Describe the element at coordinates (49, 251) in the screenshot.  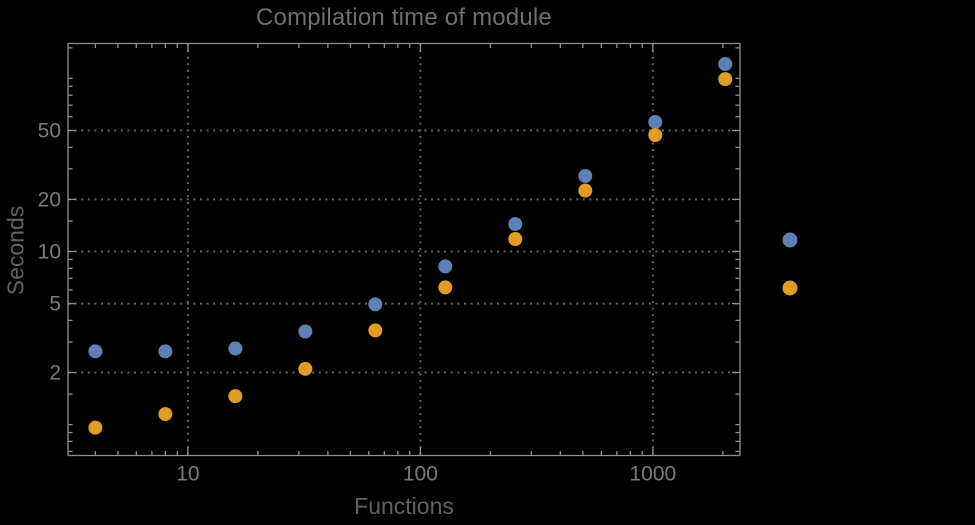
I see `y-tick-label-10: 10` at that location.